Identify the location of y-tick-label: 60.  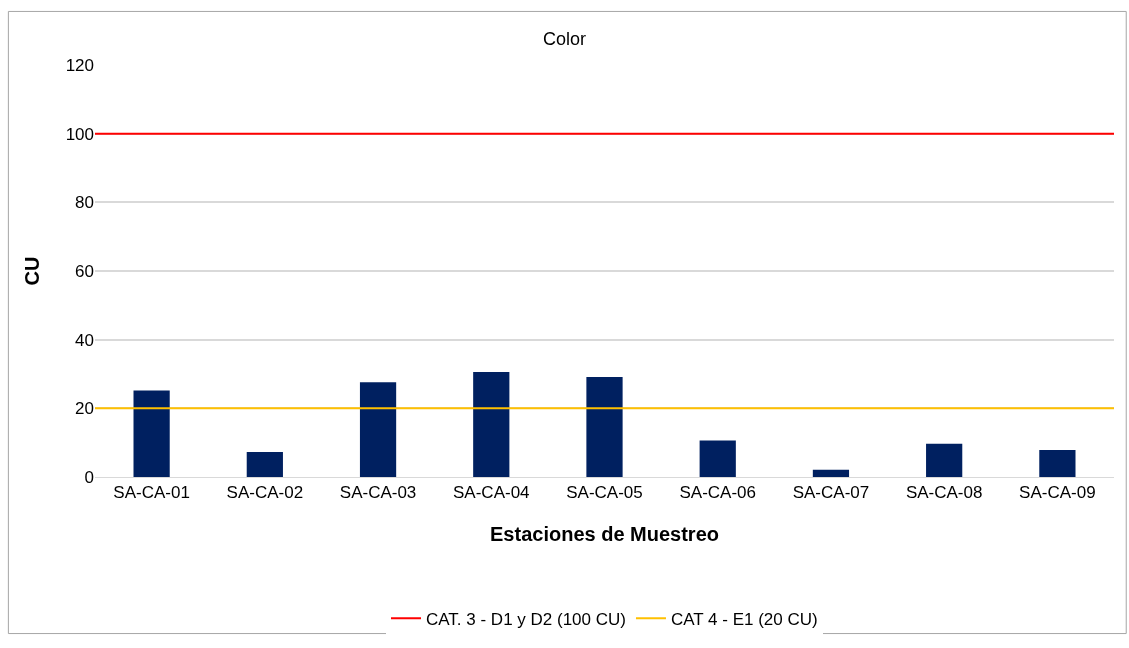
(84, 271).